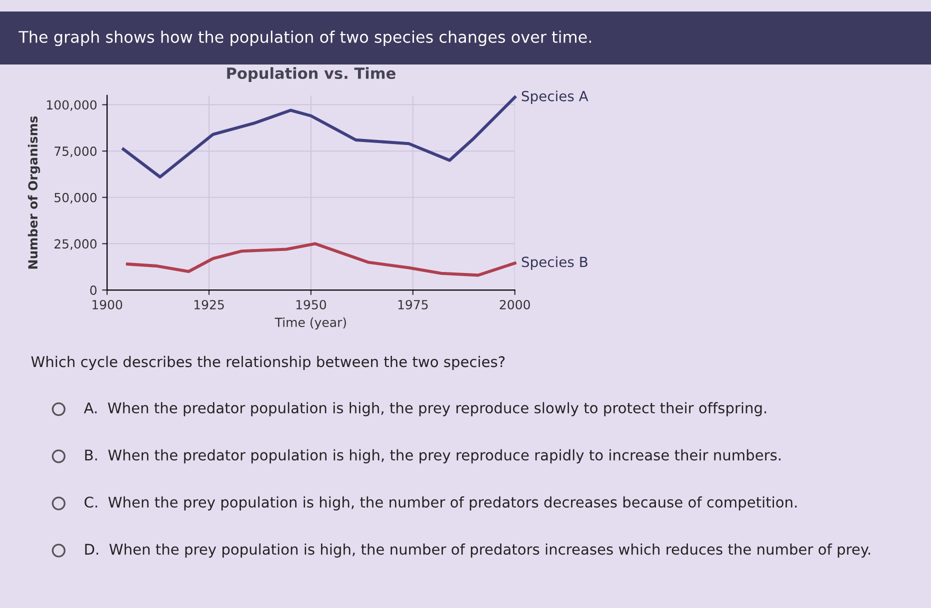  Describe the element at coordinates (311, 305) in the screenshot. I see `x-tick-label: 1950` at that location.